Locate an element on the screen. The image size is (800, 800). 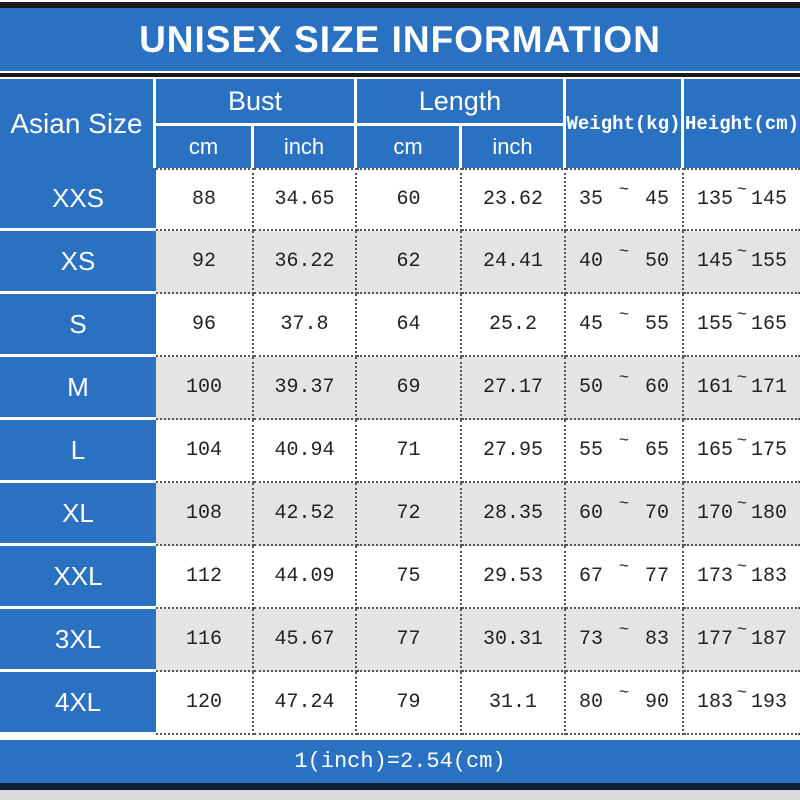
weight-max: 60 is located at coordinates (656, 387).